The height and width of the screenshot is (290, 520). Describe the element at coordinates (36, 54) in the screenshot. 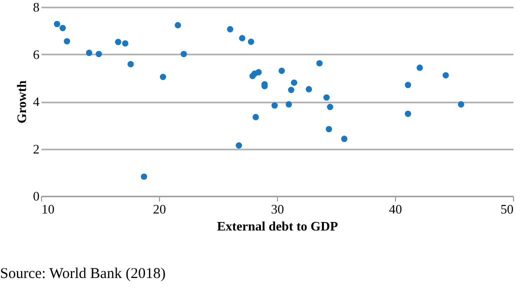

I see `y-tick-label: 6` at that location.